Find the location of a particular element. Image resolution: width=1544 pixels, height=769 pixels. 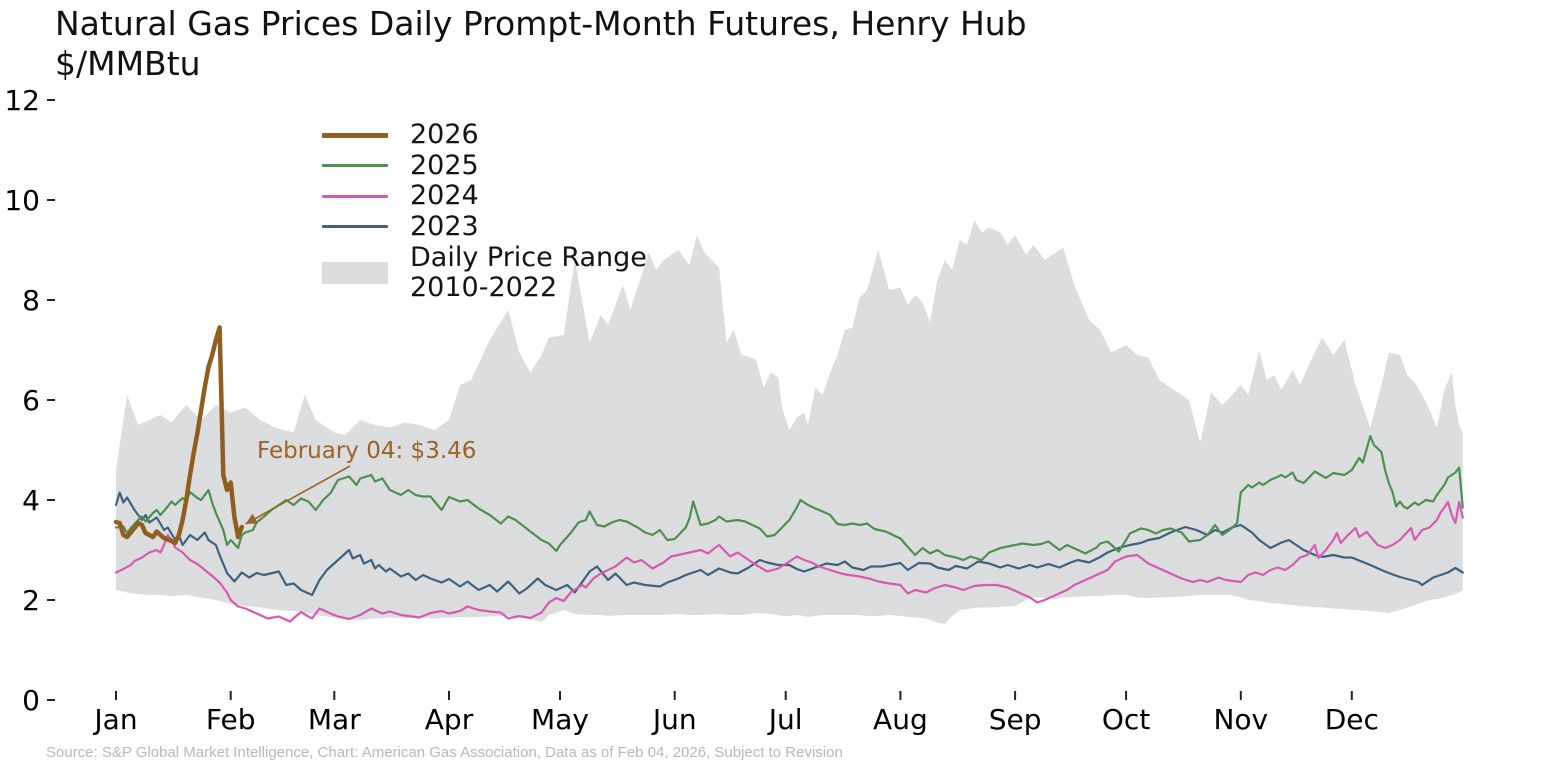

x-tick-label: Mar is located at coordinates (334, 719).